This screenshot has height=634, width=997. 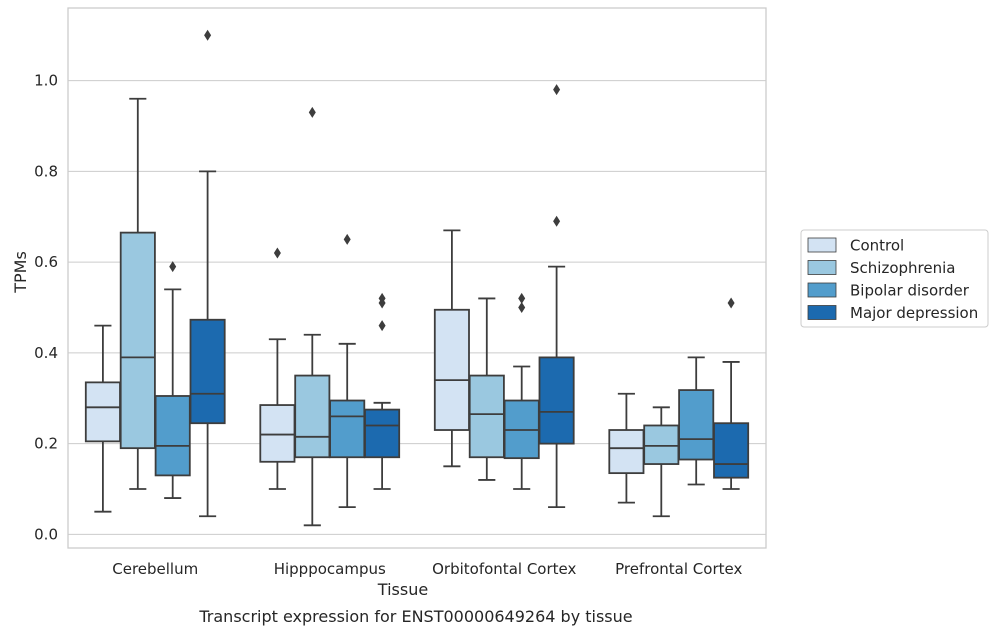 I want to click on x-tick-label: Orbitofontal Cortex, so click(x=504, y=569).